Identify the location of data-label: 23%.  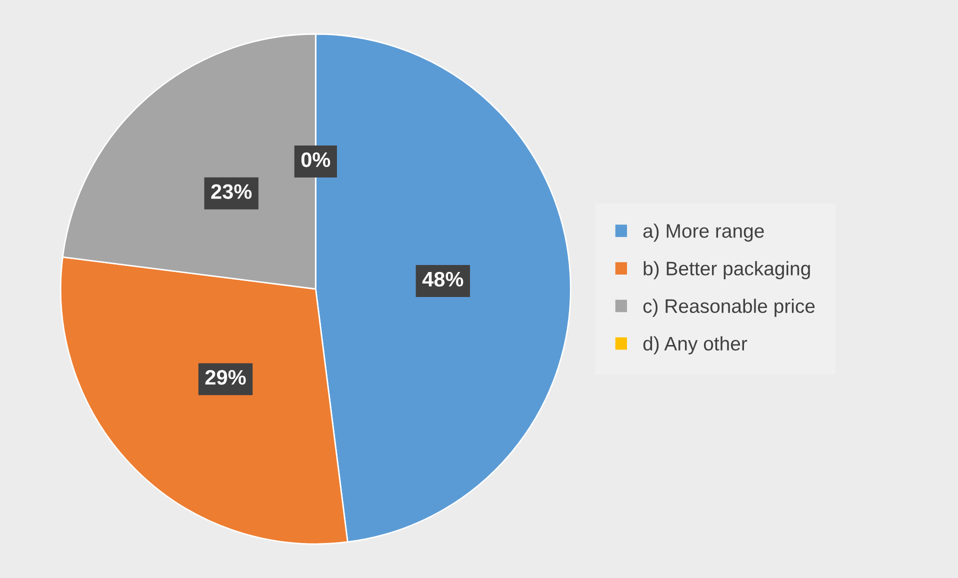
(231, 191).